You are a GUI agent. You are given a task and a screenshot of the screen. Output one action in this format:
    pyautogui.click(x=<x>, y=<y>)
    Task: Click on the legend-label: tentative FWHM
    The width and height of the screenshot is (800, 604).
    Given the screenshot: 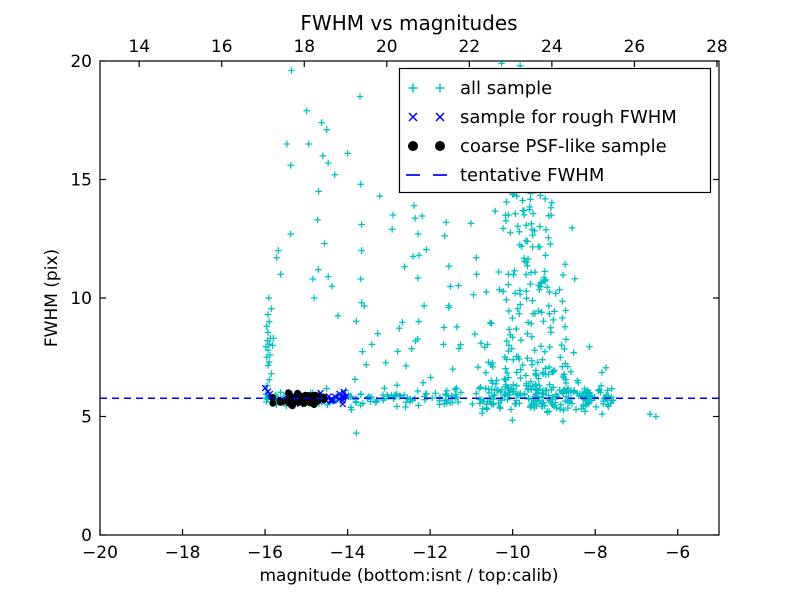 What is the action you would take?
    pyautogui.click(x=532, y=175)
    